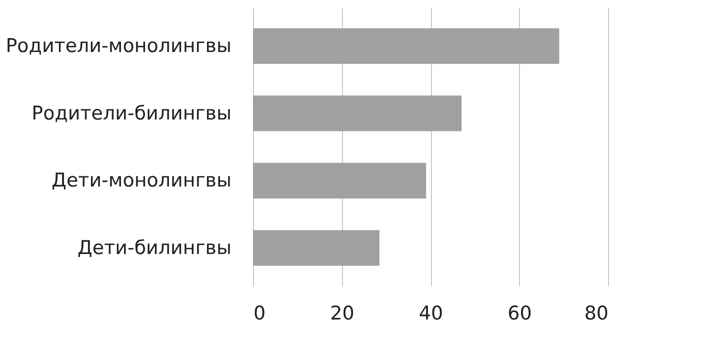 The width and height of the screenshot is (712, 348). What do you see at coordinates (596, 313) in the screenshot?
I see `x-tick-label: 80` at bounding box center [596, 313].